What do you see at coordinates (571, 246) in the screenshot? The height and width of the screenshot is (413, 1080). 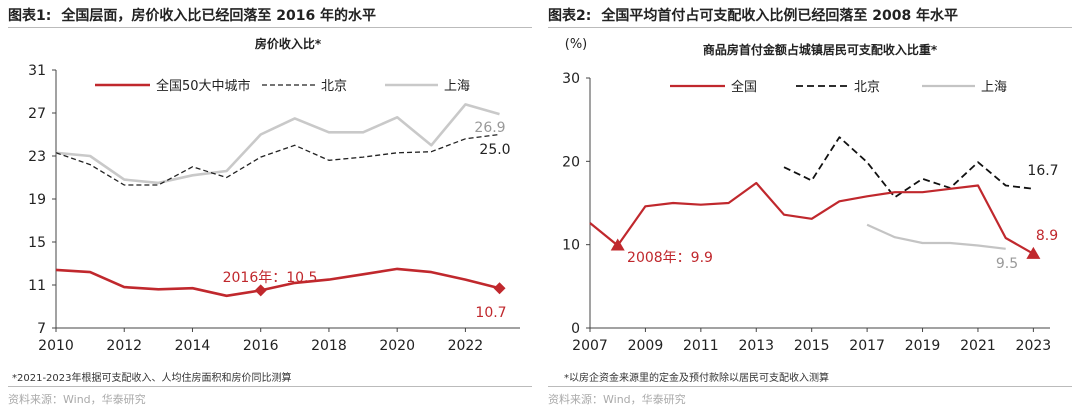 I see `y-tick-label: 10` at bounding box center [571, 246].